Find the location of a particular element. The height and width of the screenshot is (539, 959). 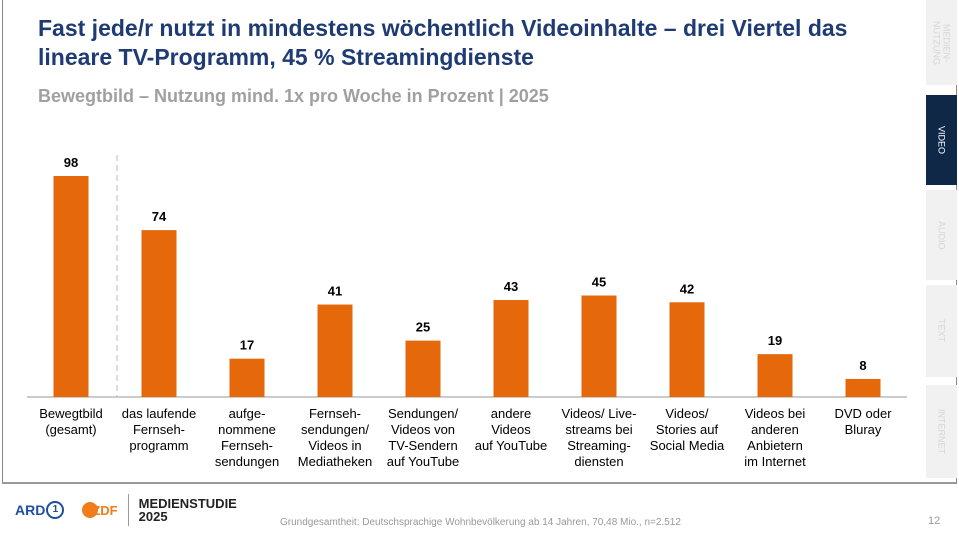

tab-label: TEXT is located at coordinates (941, 331).